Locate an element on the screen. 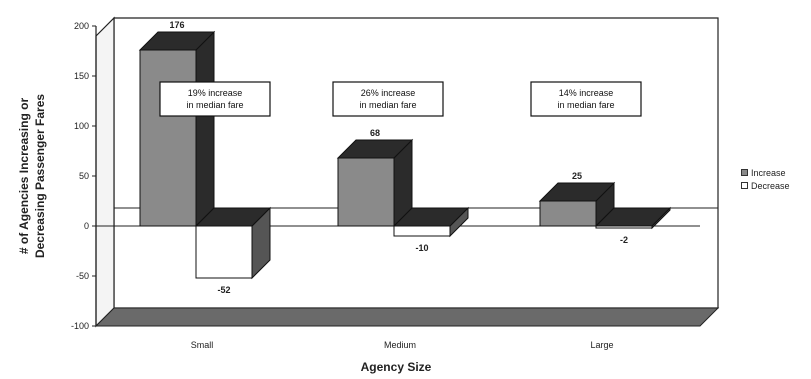  annotation-box: 26% increase in median fare is located at coordinates (388, 99).